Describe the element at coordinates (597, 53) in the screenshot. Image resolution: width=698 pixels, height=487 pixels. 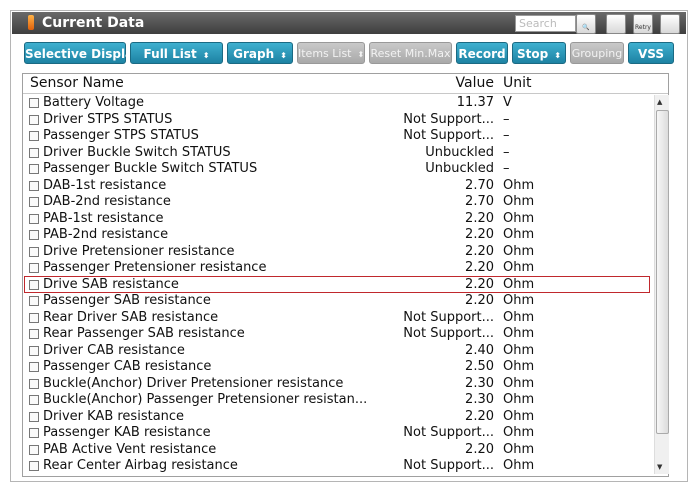
I see `toolbar-button: Grouping` at that location.